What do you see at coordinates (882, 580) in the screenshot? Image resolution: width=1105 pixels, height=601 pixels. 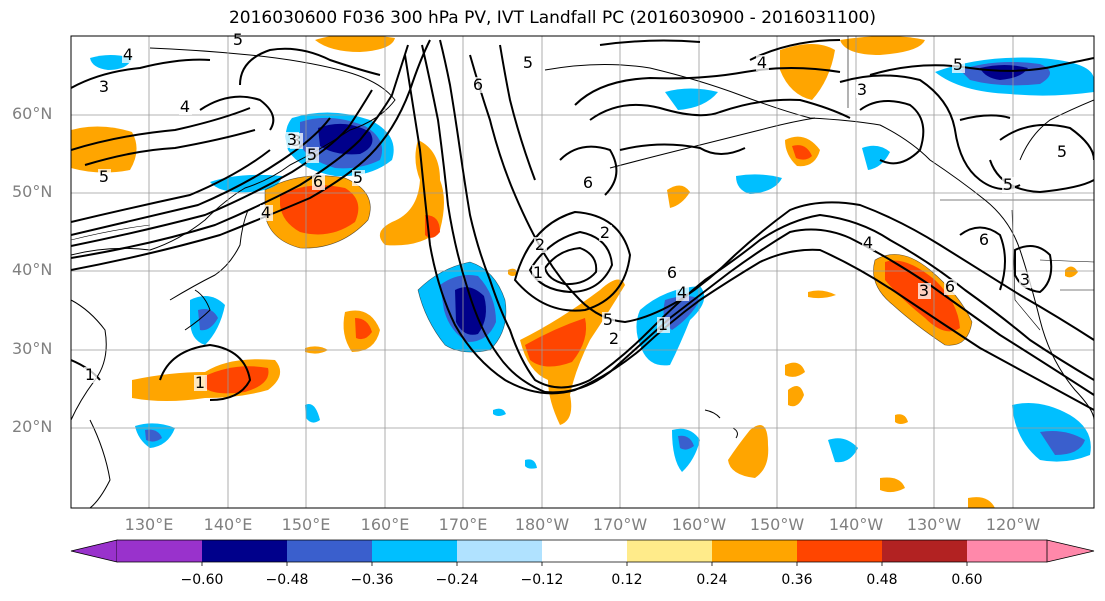 I see `colorbar-tick-label: 0.48` at bounding box center [882, 580].